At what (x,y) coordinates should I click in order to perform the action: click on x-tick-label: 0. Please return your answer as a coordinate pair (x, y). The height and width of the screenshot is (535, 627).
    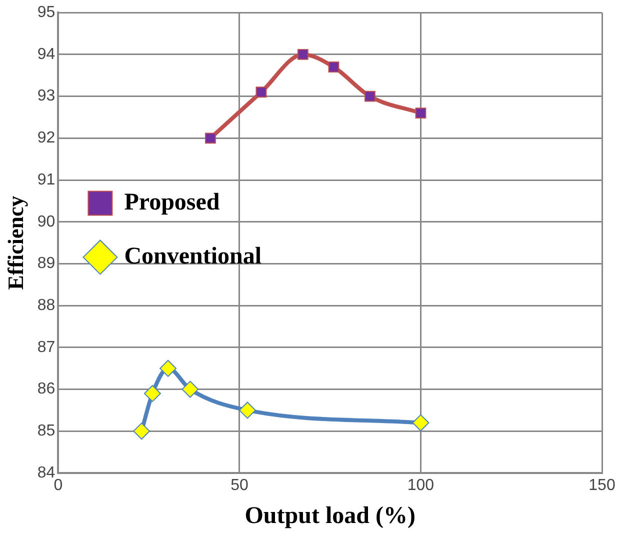
    Looking at the image, I should click on (58, 485).